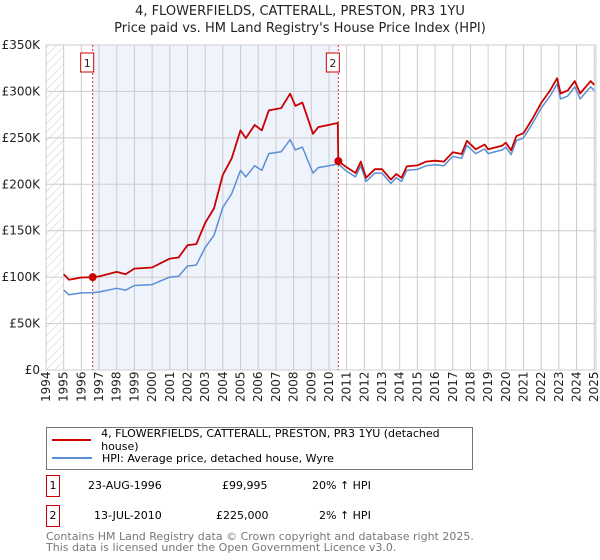 The image size is (600, 560). I want to click on x-tick-label: 2001, so click(170, 386).